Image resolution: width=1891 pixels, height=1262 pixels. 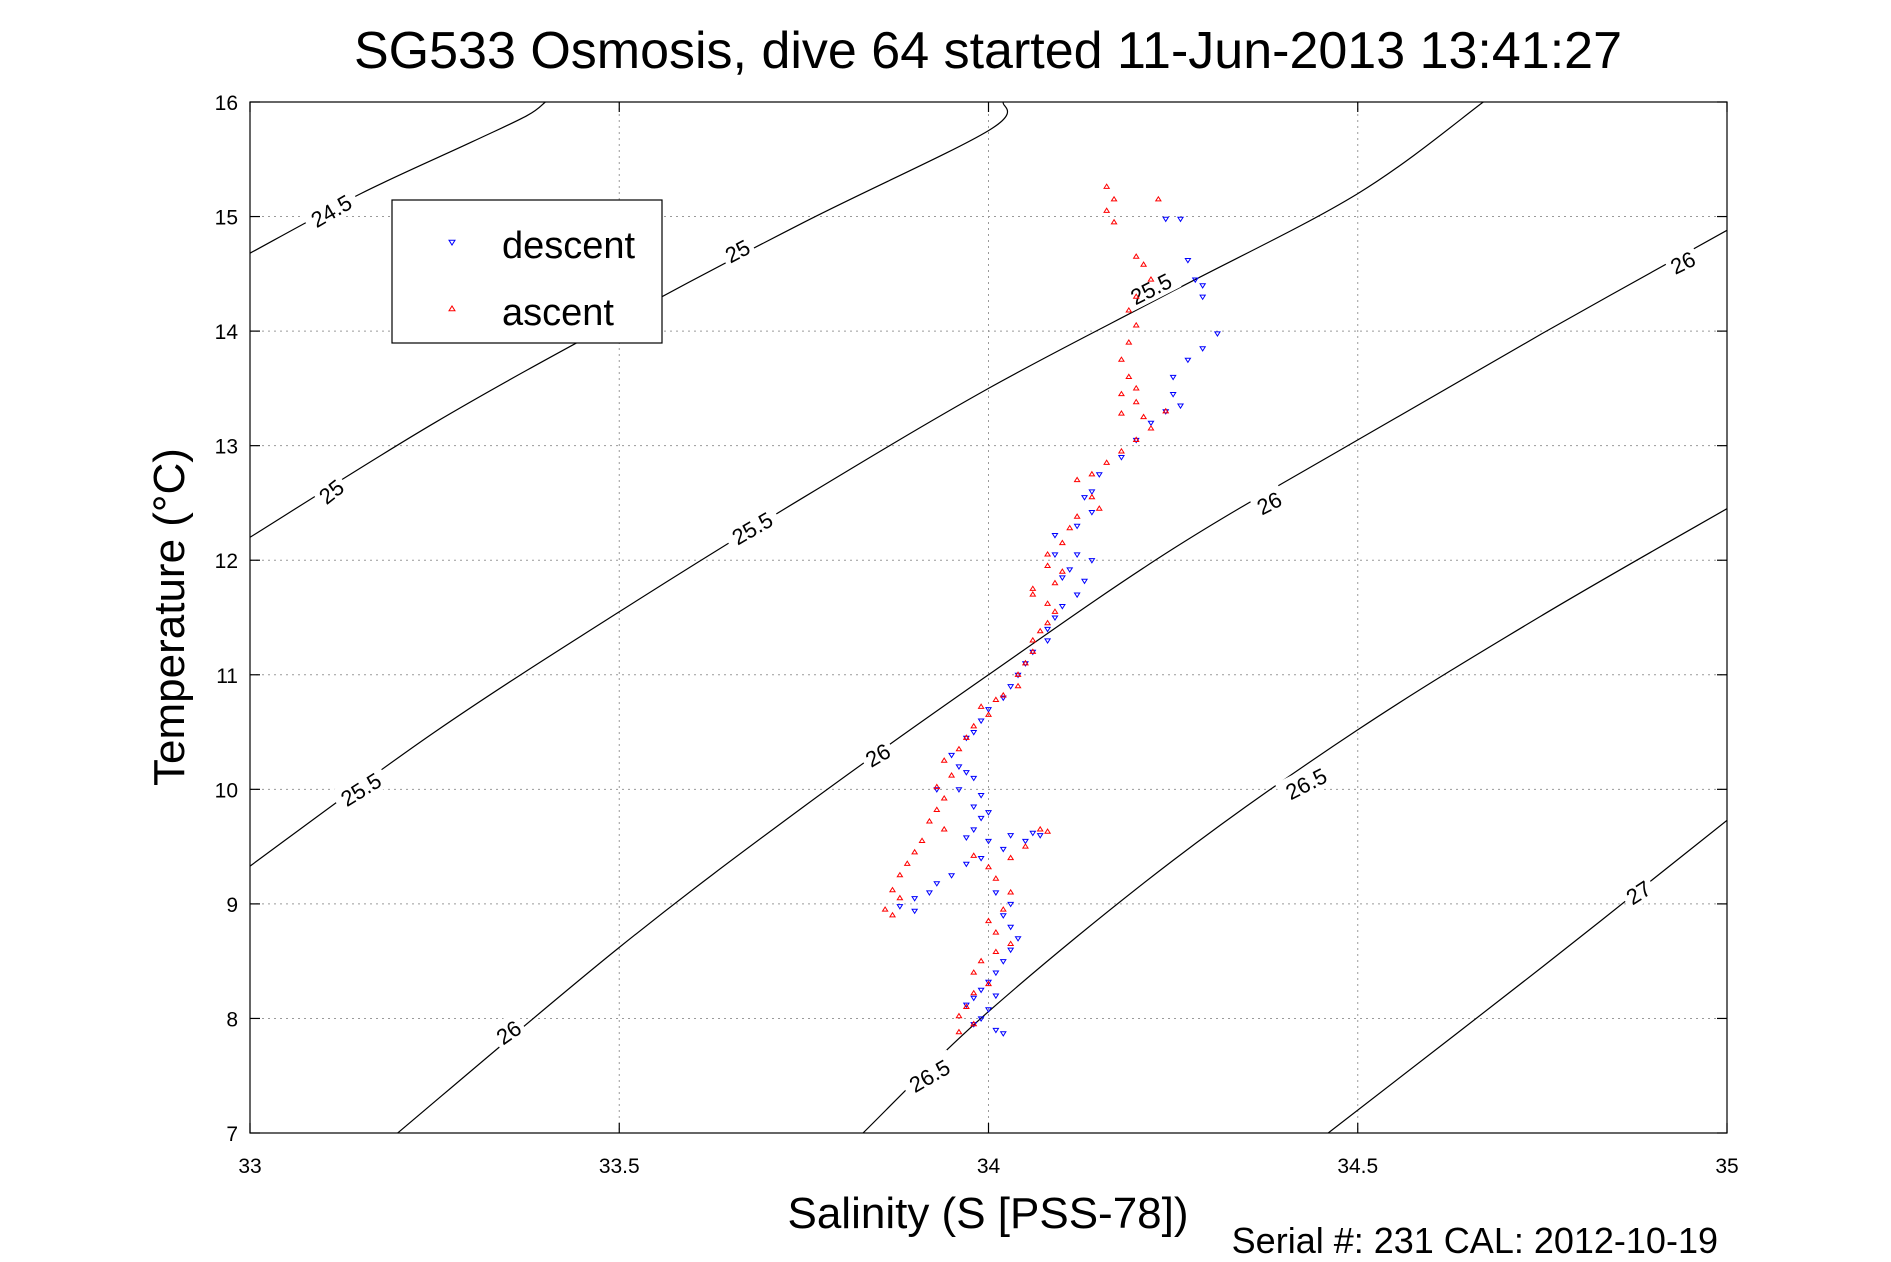 What do you see at coordinates (1058, 626) in the screenshot?
I see `series-descent` at bounding box center [1058, 626].